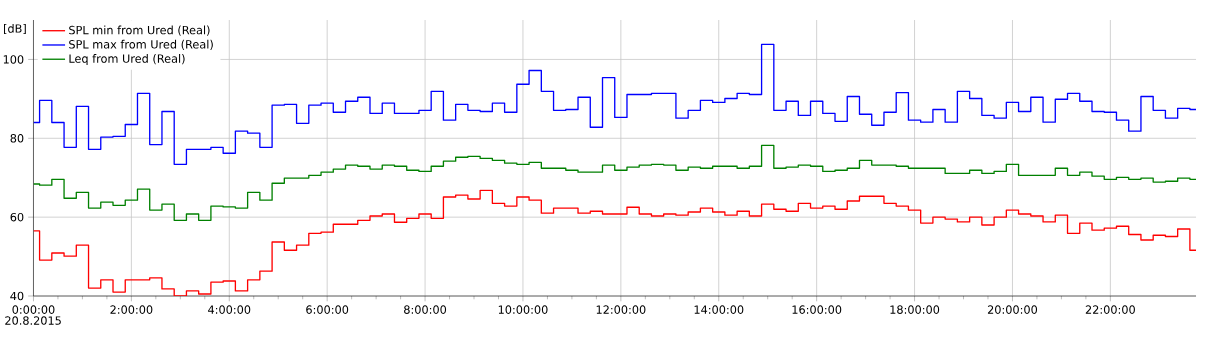  What do you see at coordinates (141, 44) in the screenshot?
I see `legend-label: SPL max from Ured (Real)` at bounding box center [141, 44].